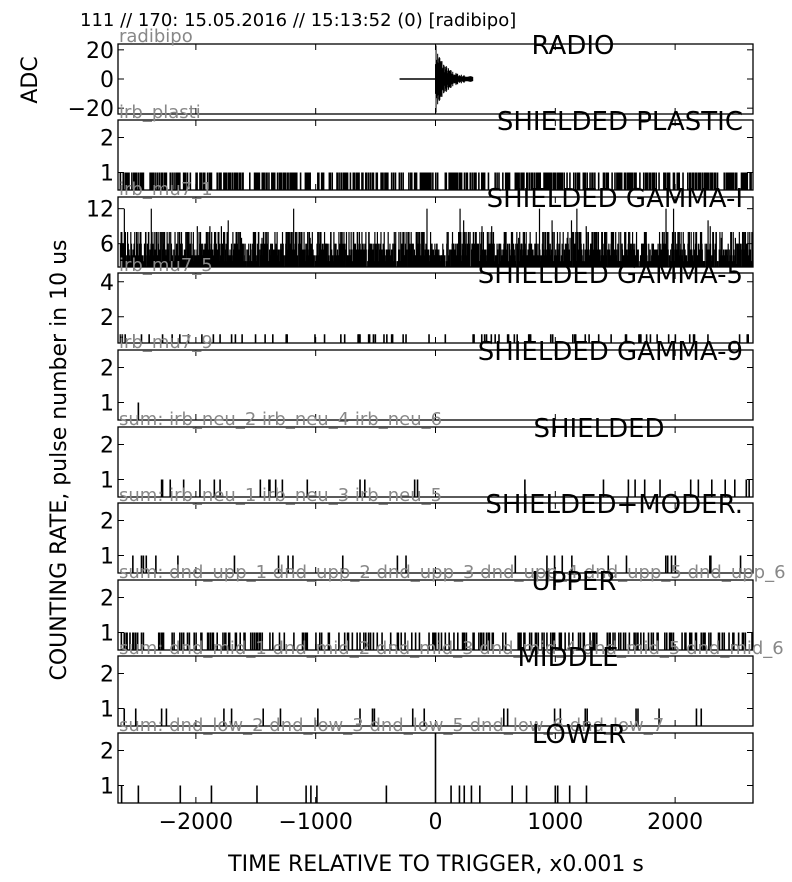 The image size is (792, 882). I want to click on y-tick-label: 6, so click(107, 245).